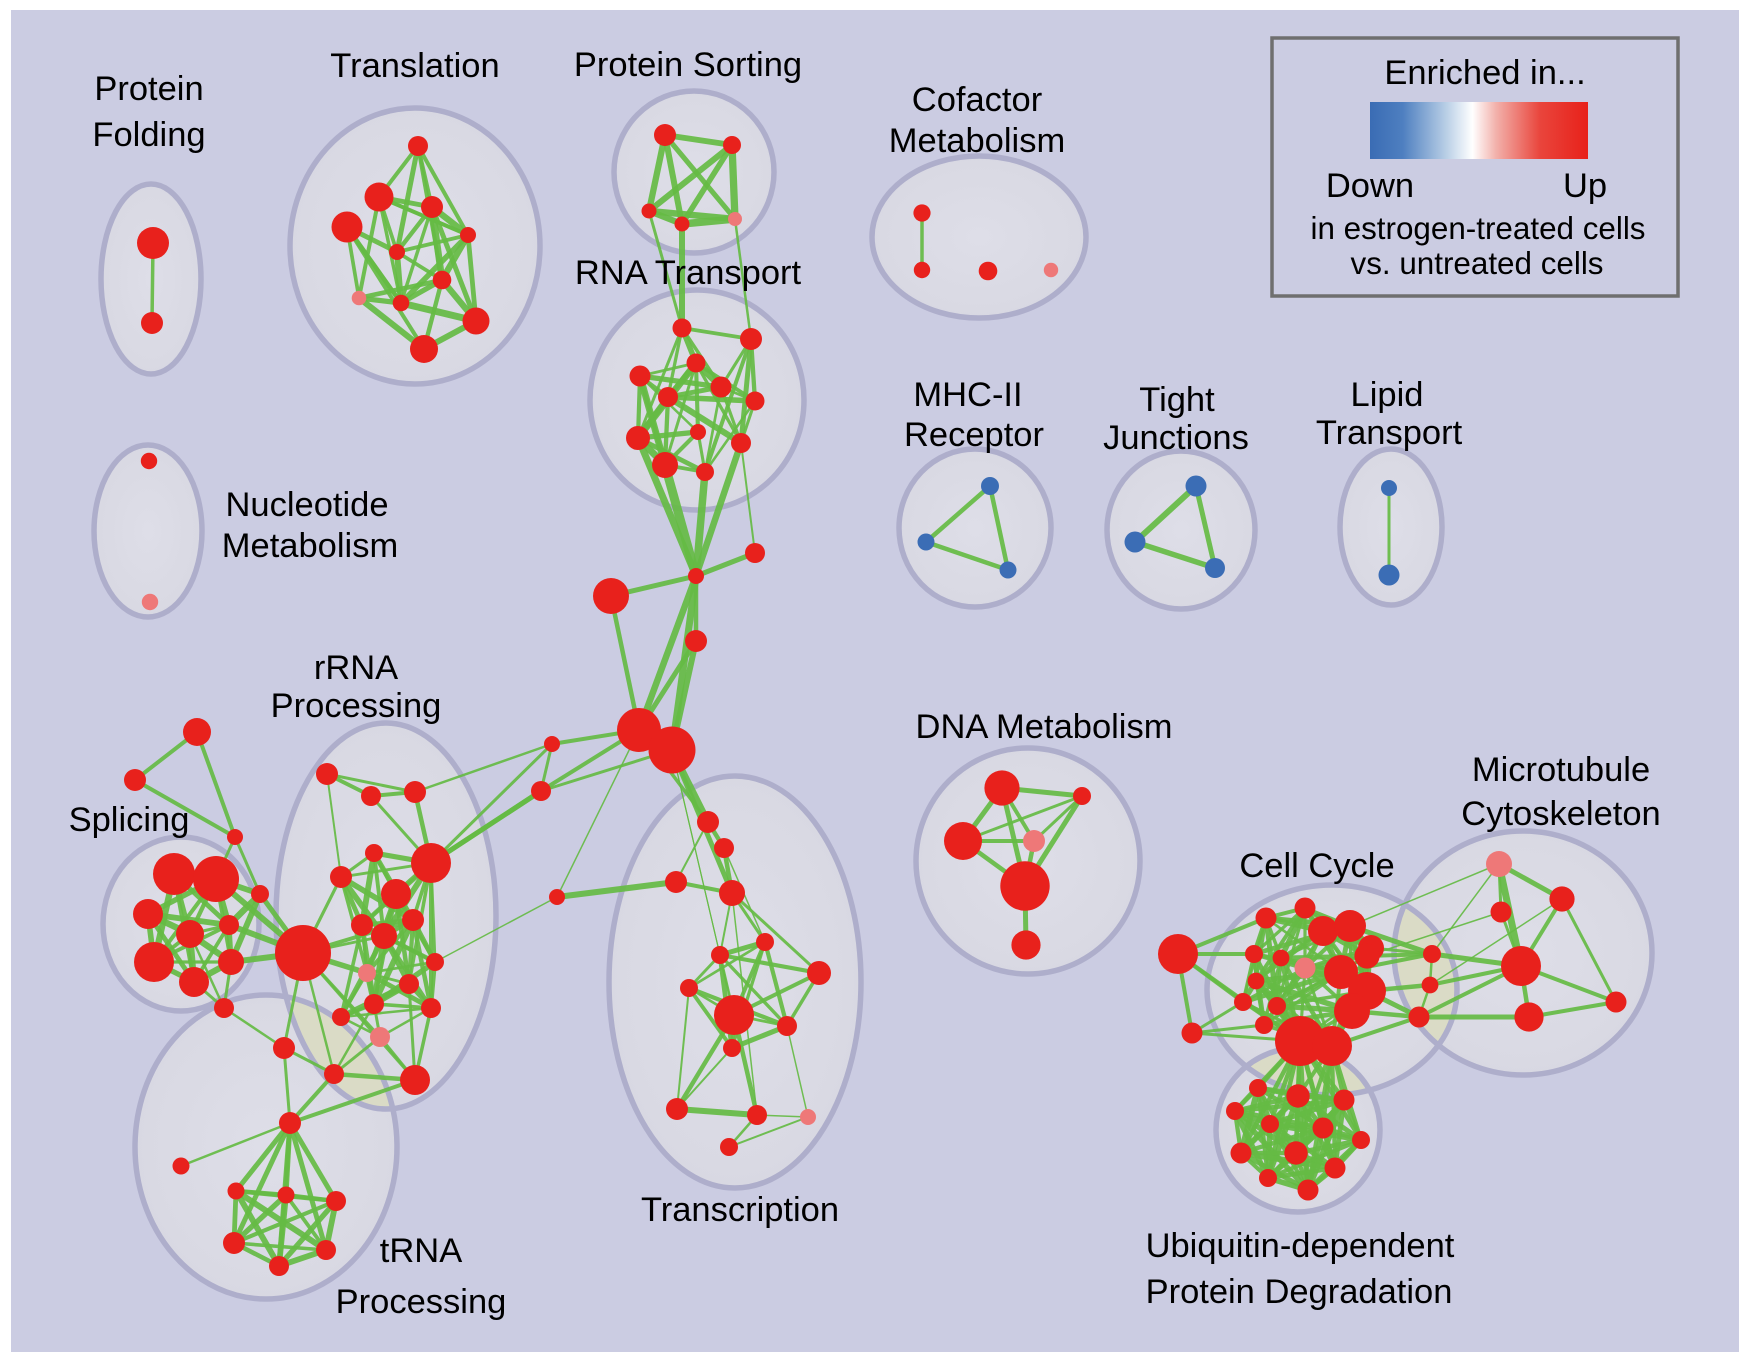 The width and height of the screenshot is (1750, 1365). What do you see at coordinates (1370, 186) in the screenshot?
I see `svg-text: Down` at bounding box center [1370, 186].